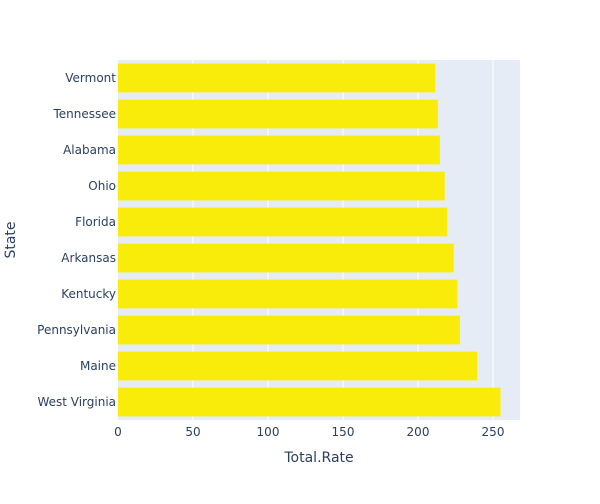 Image resolution: width=600 pixels, height=504 pixels. Describe the element at coordinates (102, 186) in the screenshot. I see `y-tick-label: Ohio` at that location.